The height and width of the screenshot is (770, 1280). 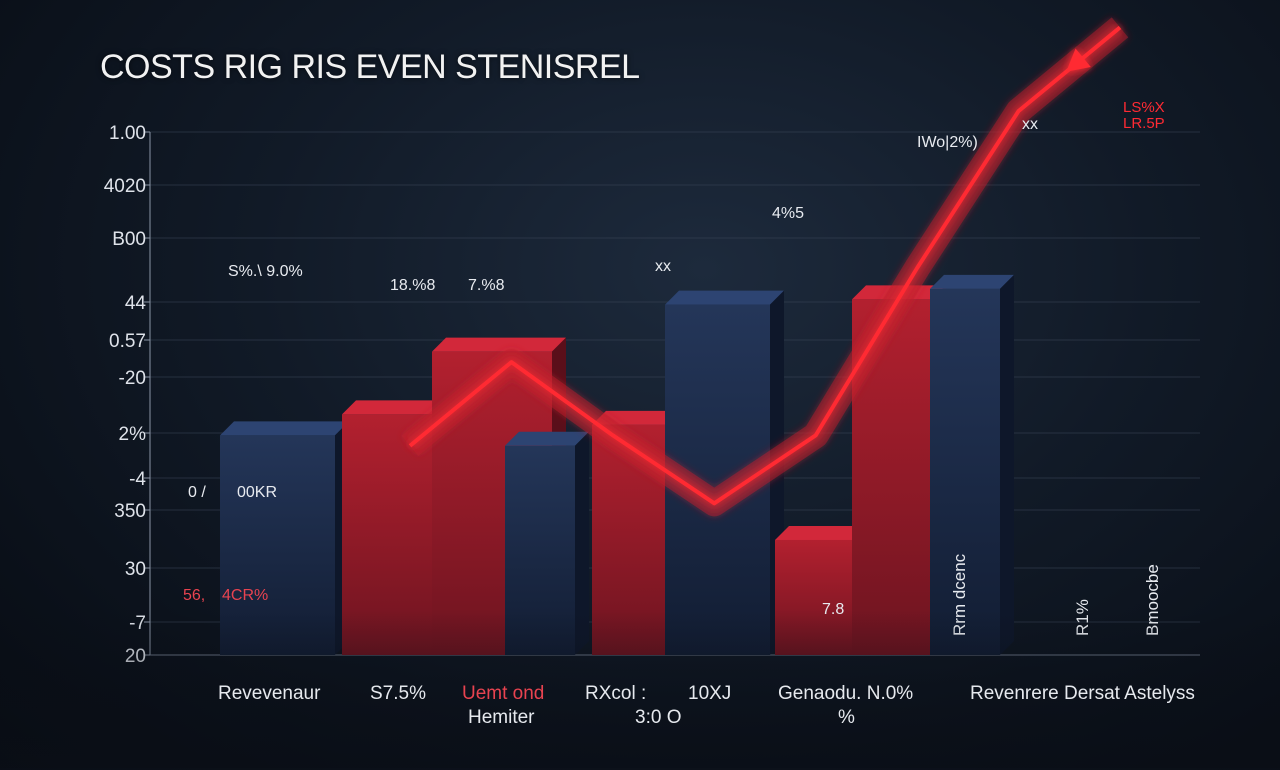 I want to click on chart-title: COSTS RIG RIS EVEN STENISREL, so click(x=370, y=67).